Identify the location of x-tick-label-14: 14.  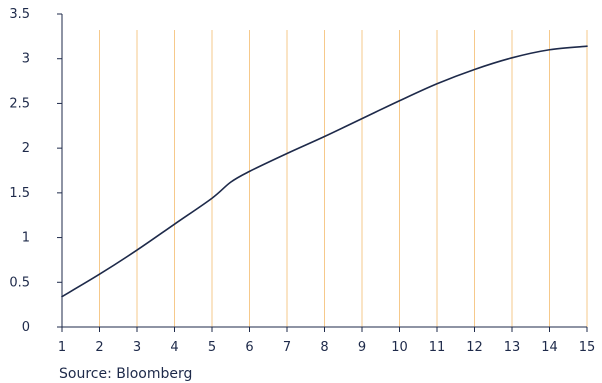
(549, 347).